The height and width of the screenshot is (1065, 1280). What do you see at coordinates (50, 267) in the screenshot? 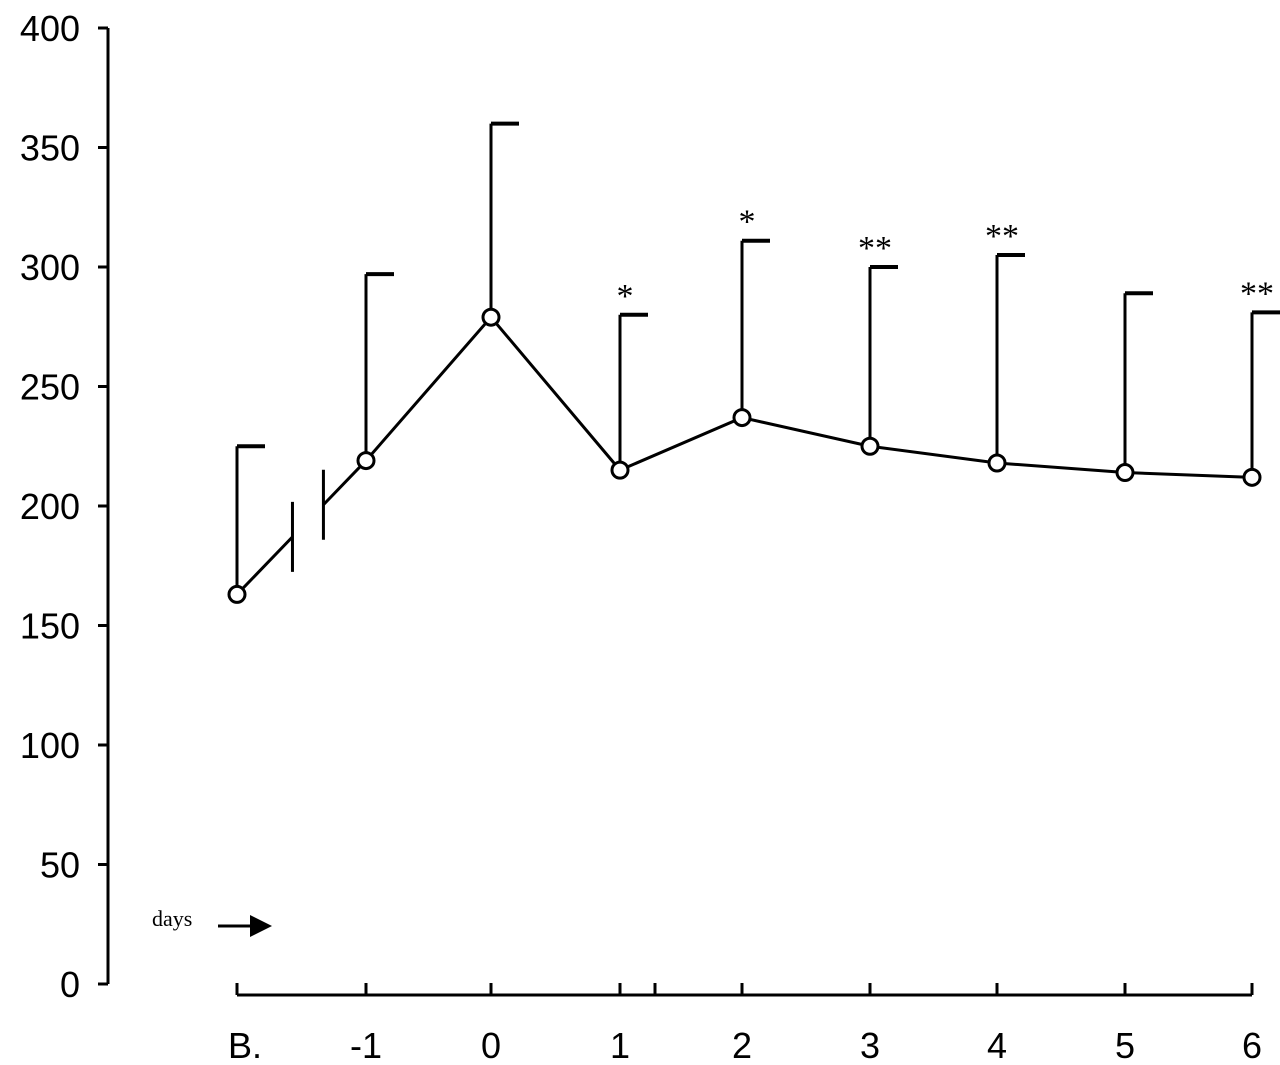
I see `y-tick-label: 300` at bounding box center [50, 267].